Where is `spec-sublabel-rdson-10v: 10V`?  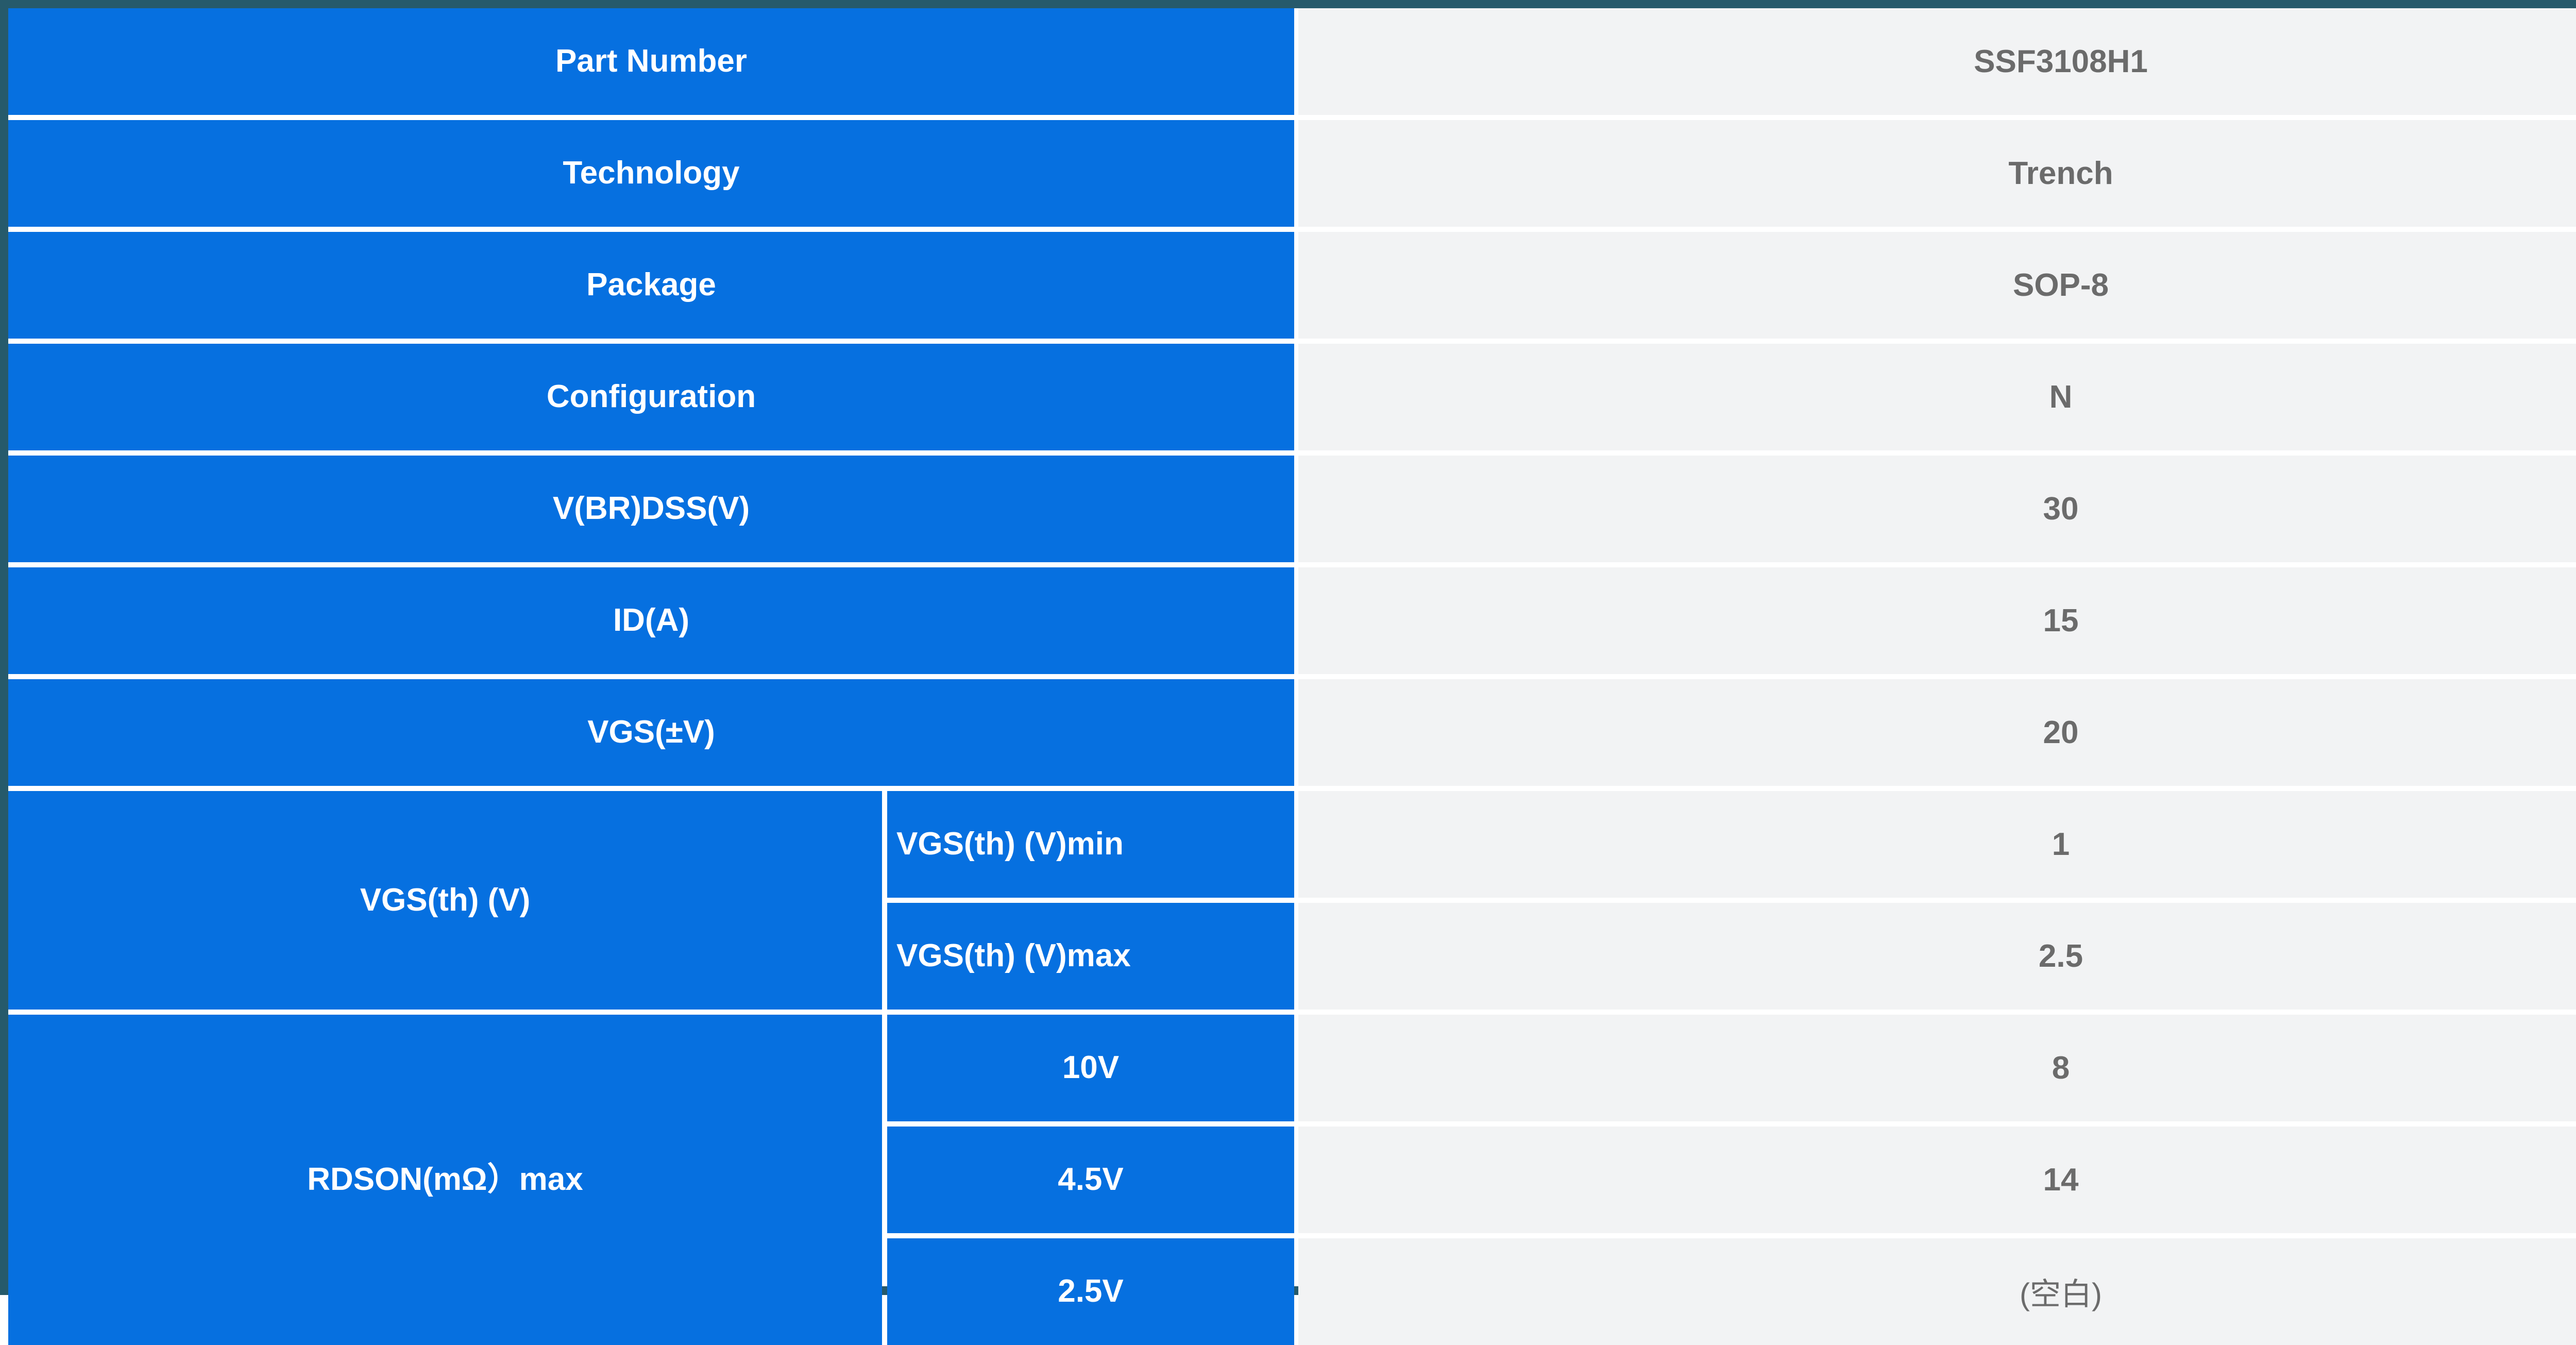 spec-sublabel-rdson-10v: 10V is located at coordinates (1090, 1068).